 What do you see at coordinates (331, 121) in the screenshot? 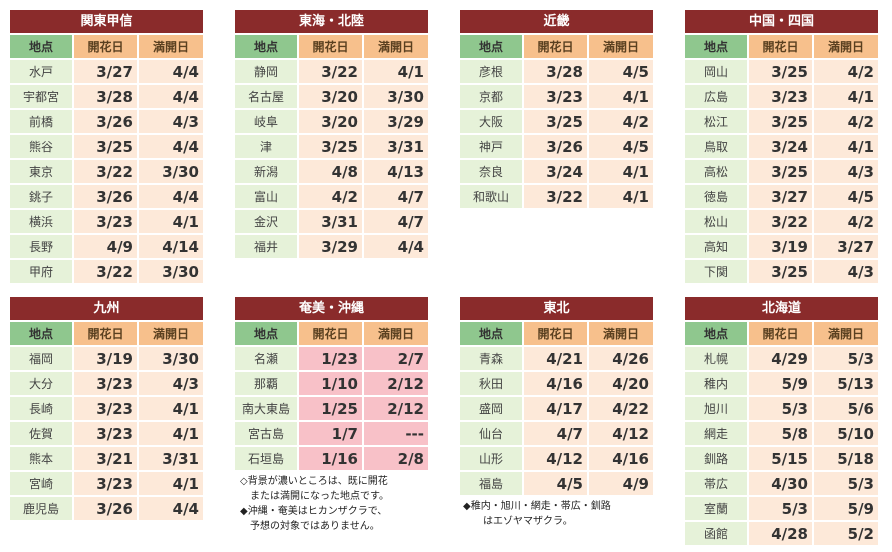
I see `table-row: 岐阜 3/20 3/29` at bounding box center [331, 121].